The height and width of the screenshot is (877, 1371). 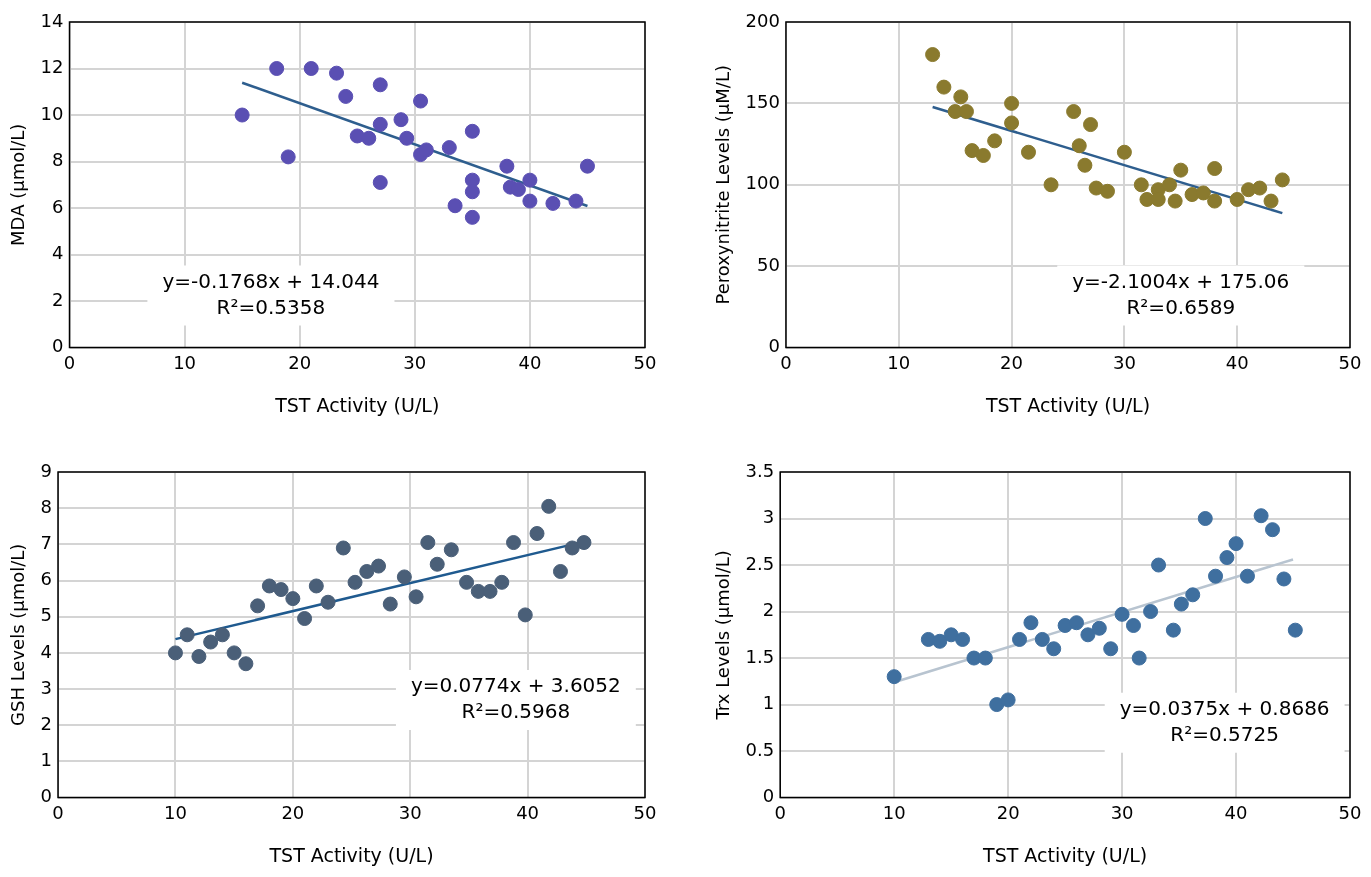 What do you see at coordinates (1224, 733) in the screenshot?
I see `annotation: R²=0.5725` at bounding box center [1224, 733].